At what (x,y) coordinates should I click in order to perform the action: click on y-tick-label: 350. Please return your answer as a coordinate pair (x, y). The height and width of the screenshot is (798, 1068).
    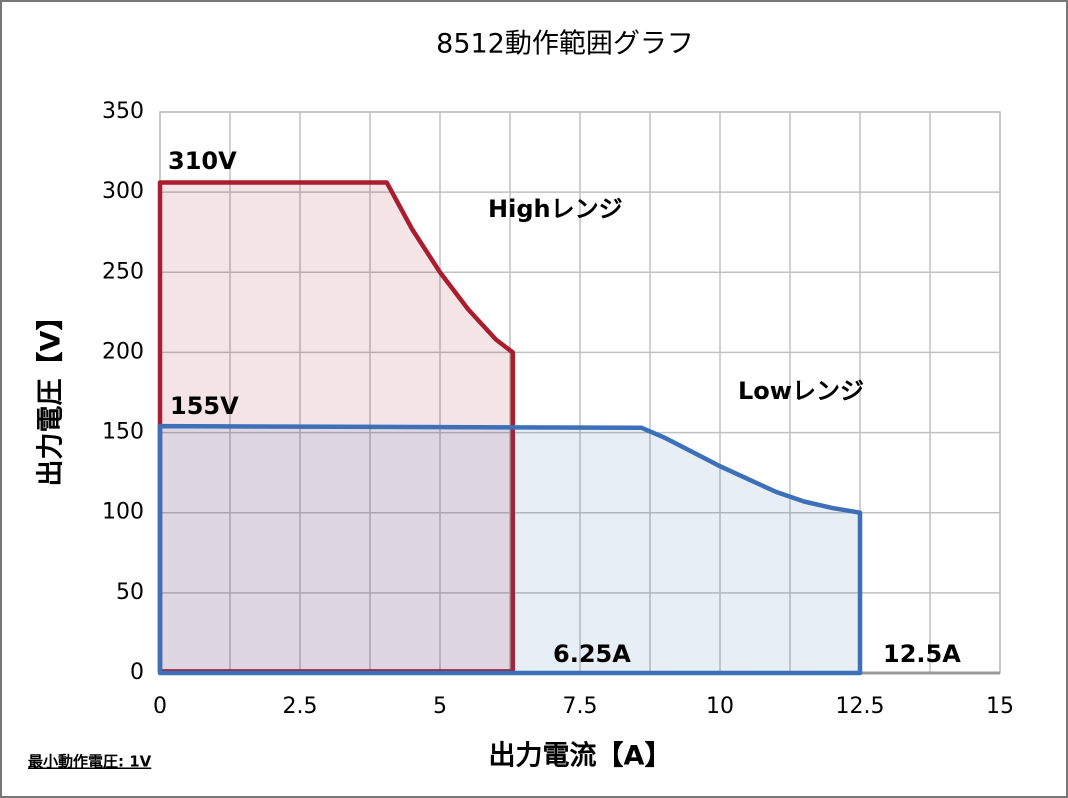
    Looking at the image, I should click on (123, 111).